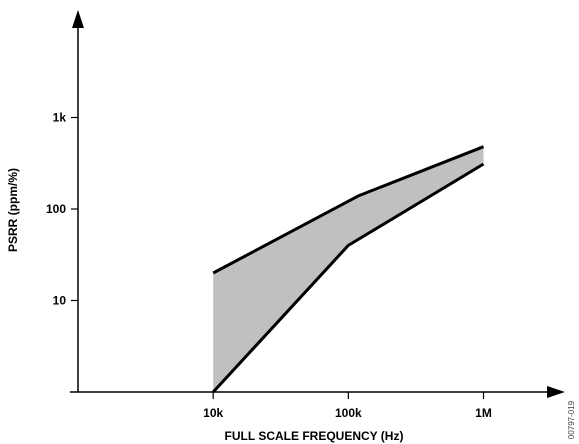 The image size is (579, 444). I want to click on x-tick-label: 100k, so click(348, 413).